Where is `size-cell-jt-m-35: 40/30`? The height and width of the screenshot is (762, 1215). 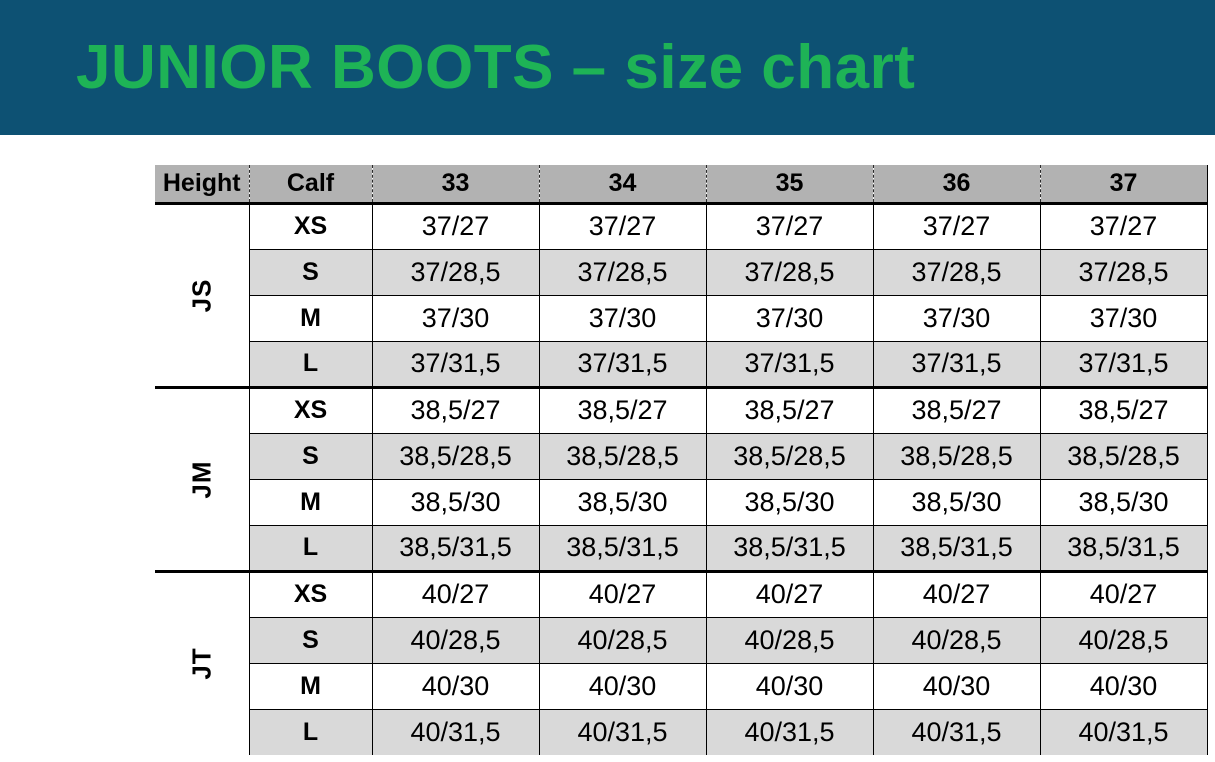 size-cell-jt-m-35: 40/30 is located at coordinates (789, 686).